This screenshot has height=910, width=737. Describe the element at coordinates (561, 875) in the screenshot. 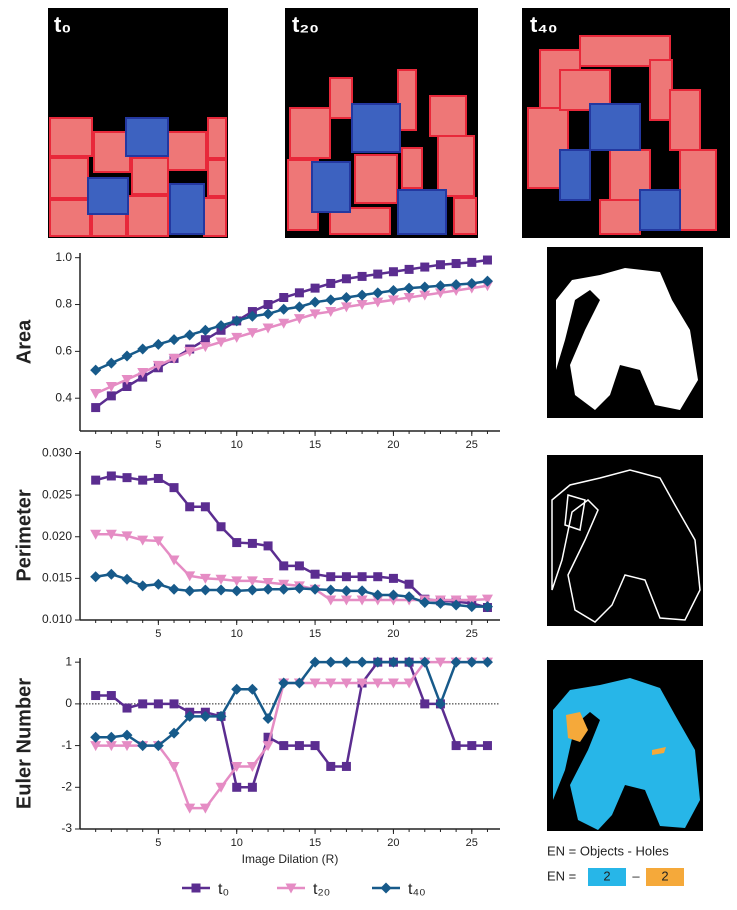

I see `en-prefix: EN =` at that location.